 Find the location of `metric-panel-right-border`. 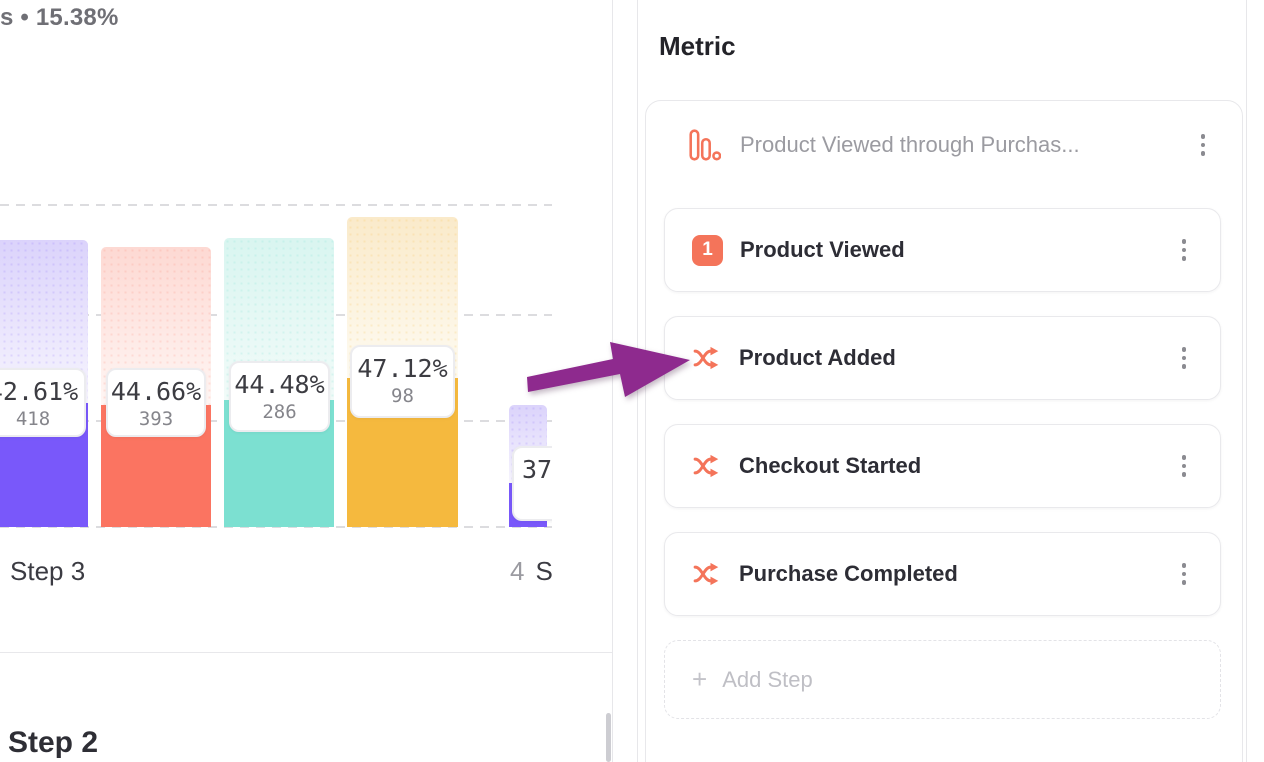

metric-panel-right-border is located at coordinates (1246, 381).